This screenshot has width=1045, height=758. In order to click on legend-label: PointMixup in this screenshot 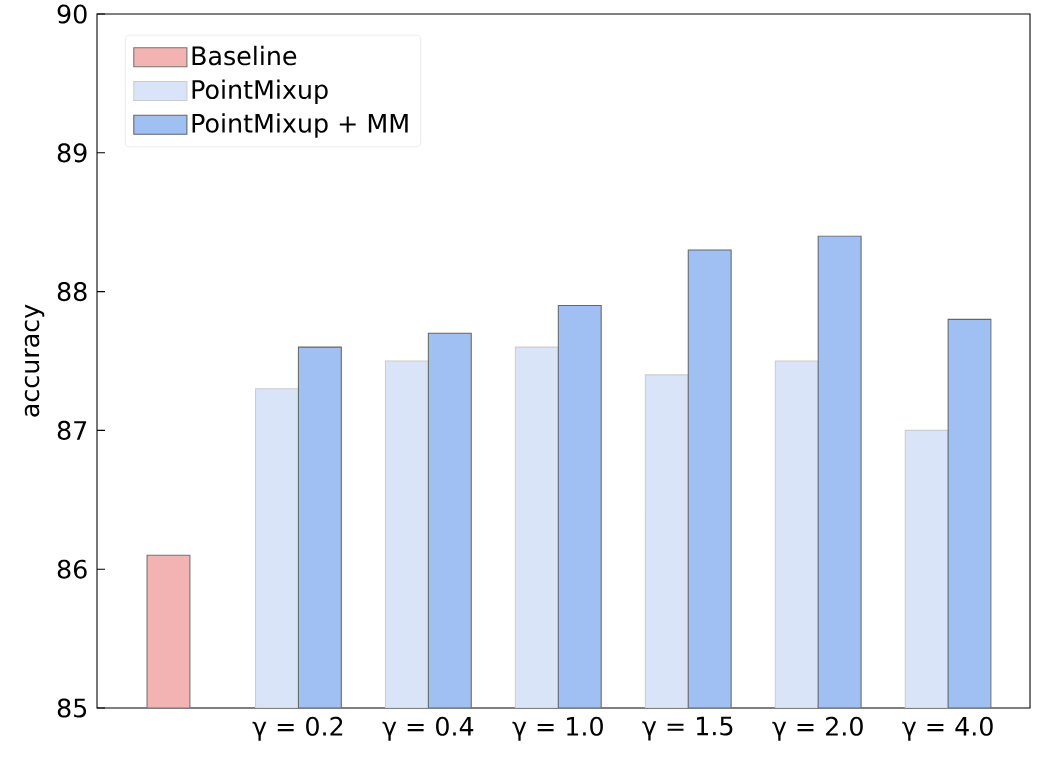, I will do `click(260, 91)`.